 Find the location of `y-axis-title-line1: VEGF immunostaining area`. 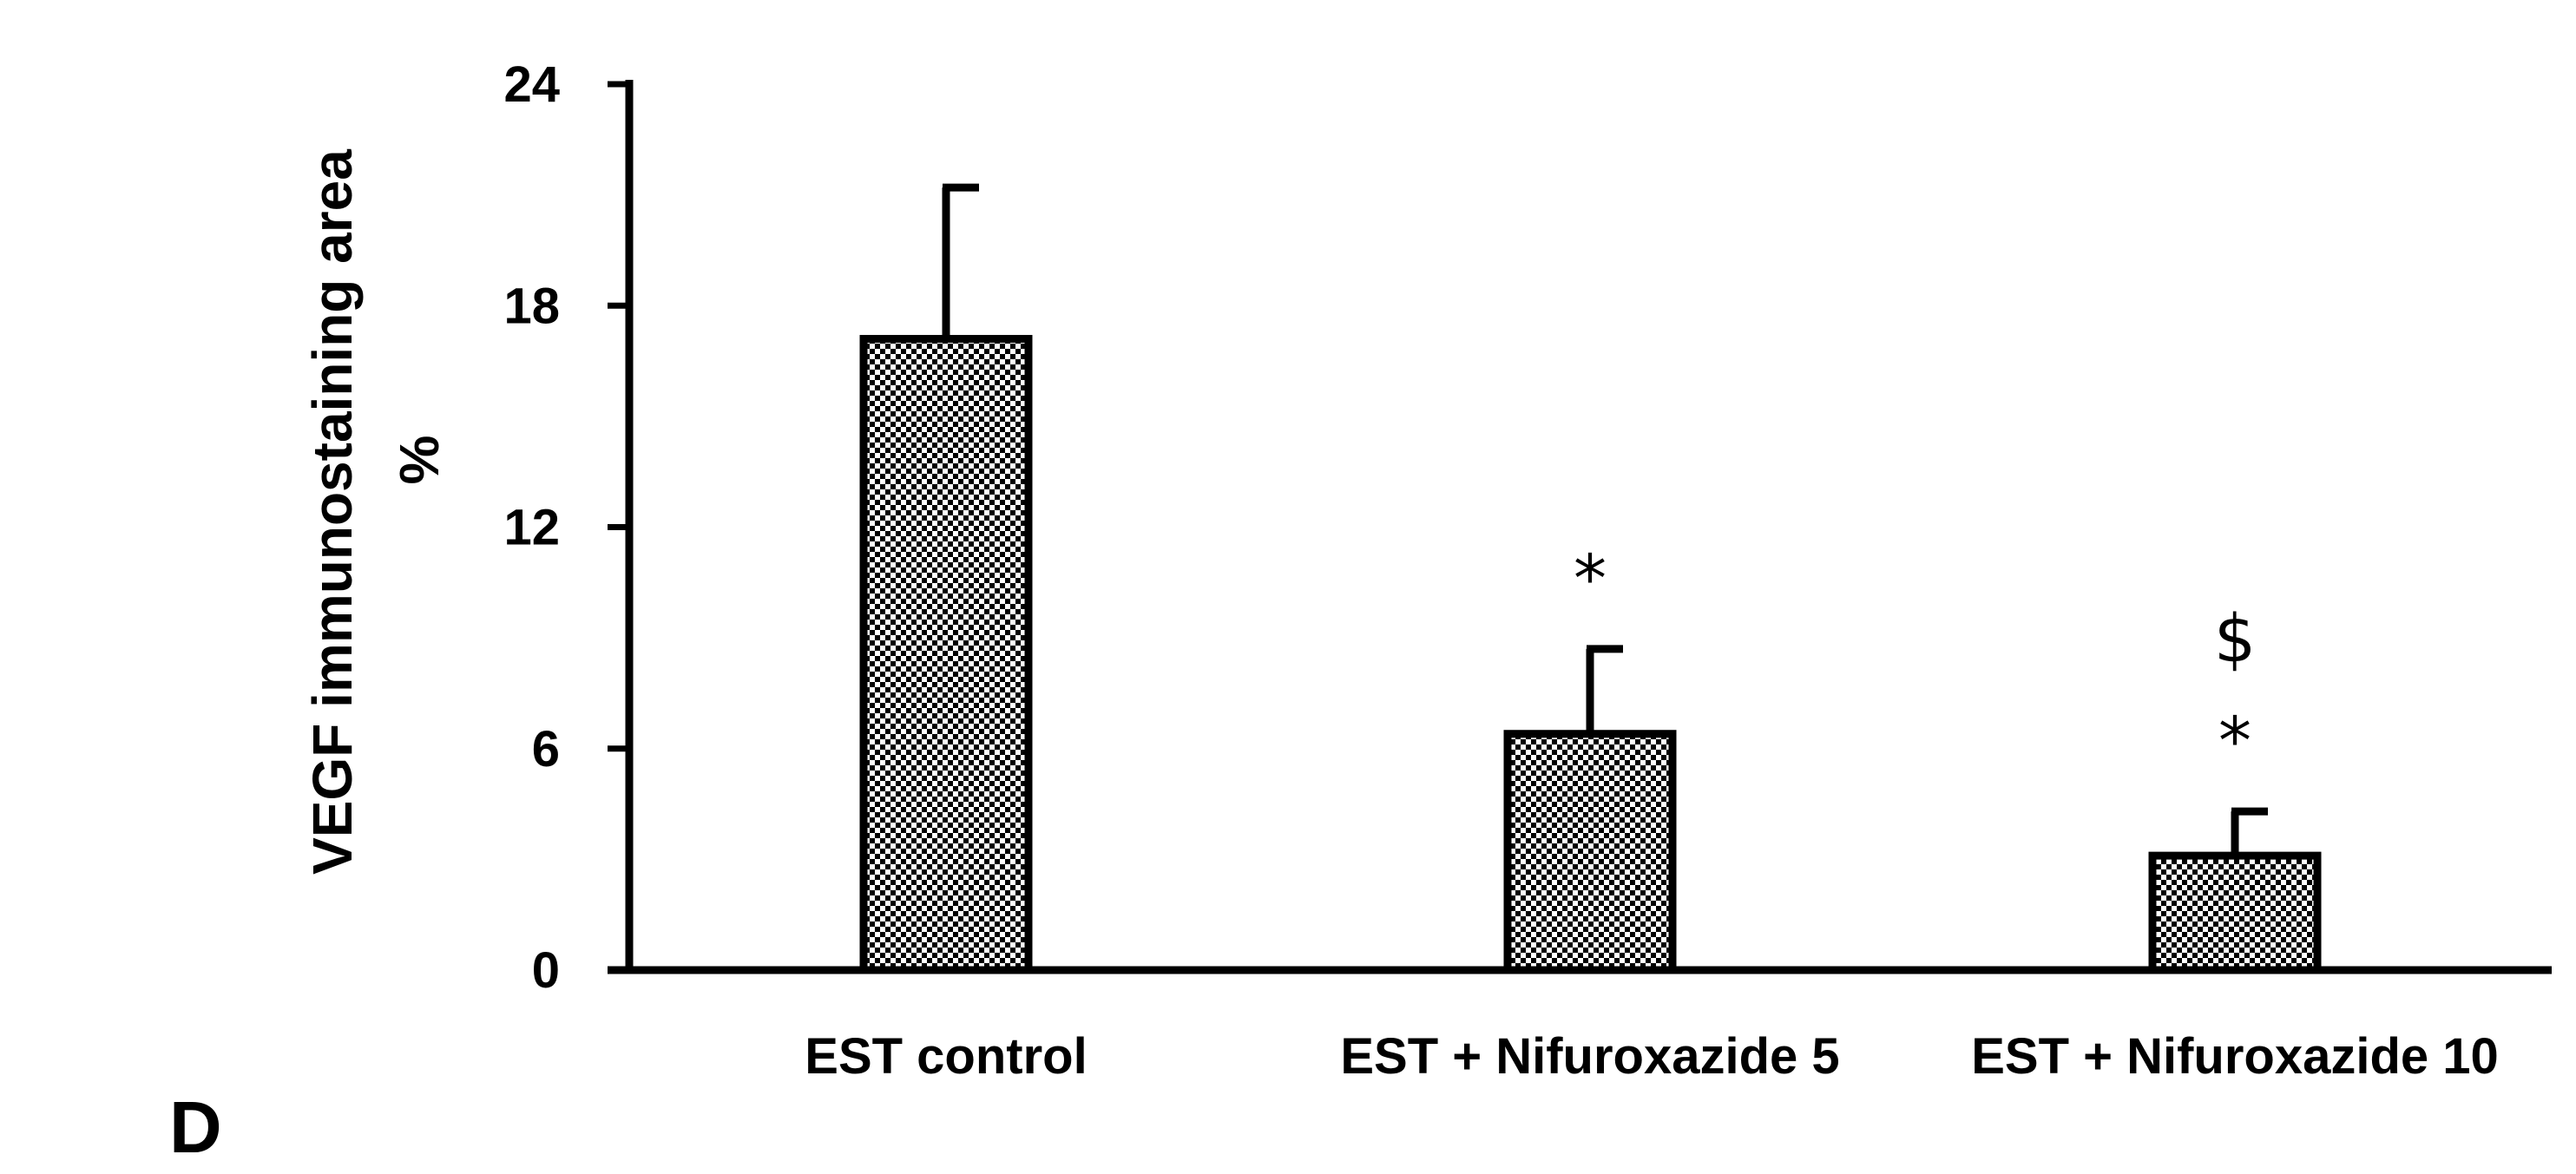

y-axis-title-line1: VEGF immunostaining area is located at coordinates (332, 512).